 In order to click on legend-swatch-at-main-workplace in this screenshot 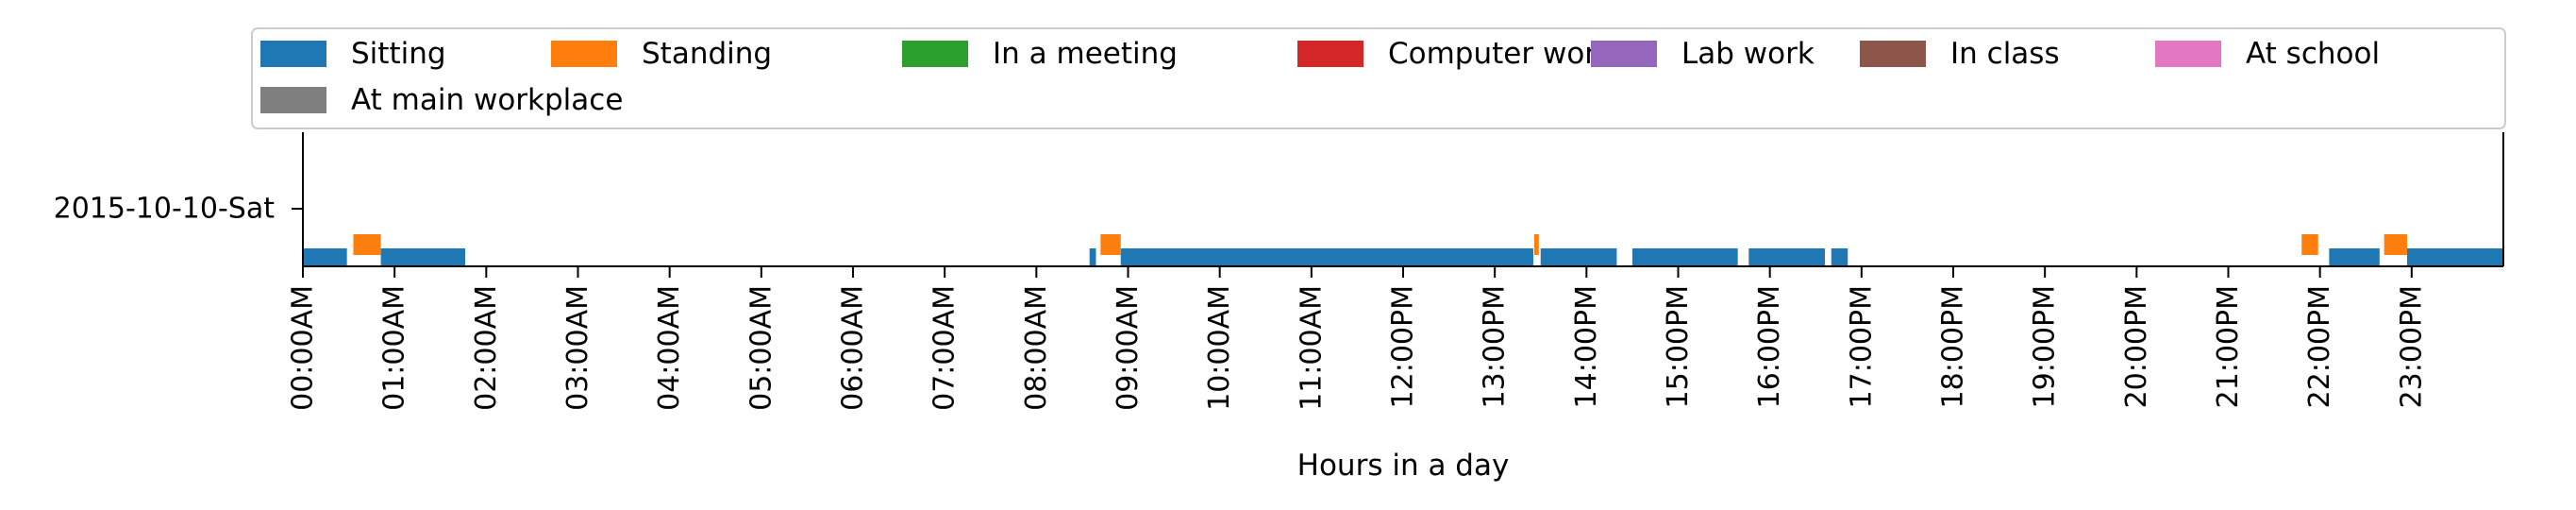, I will do `click(293, 100)`.